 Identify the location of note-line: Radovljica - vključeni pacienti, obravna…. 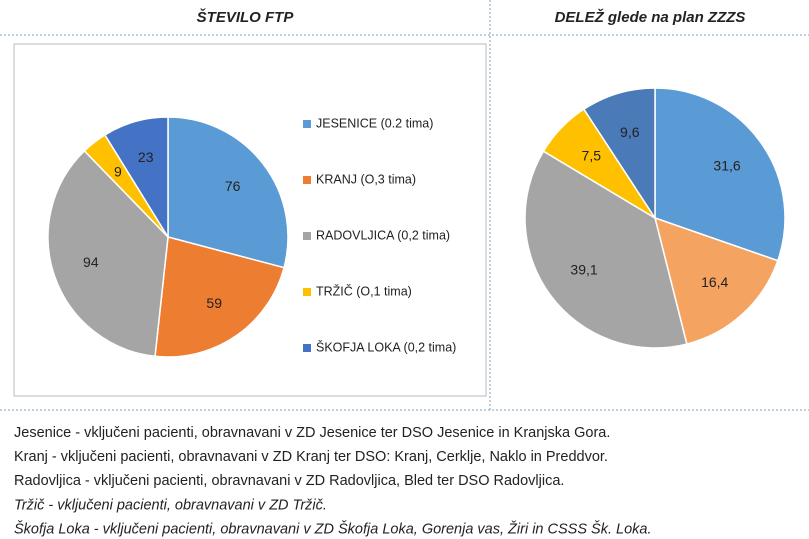
(289, 481).